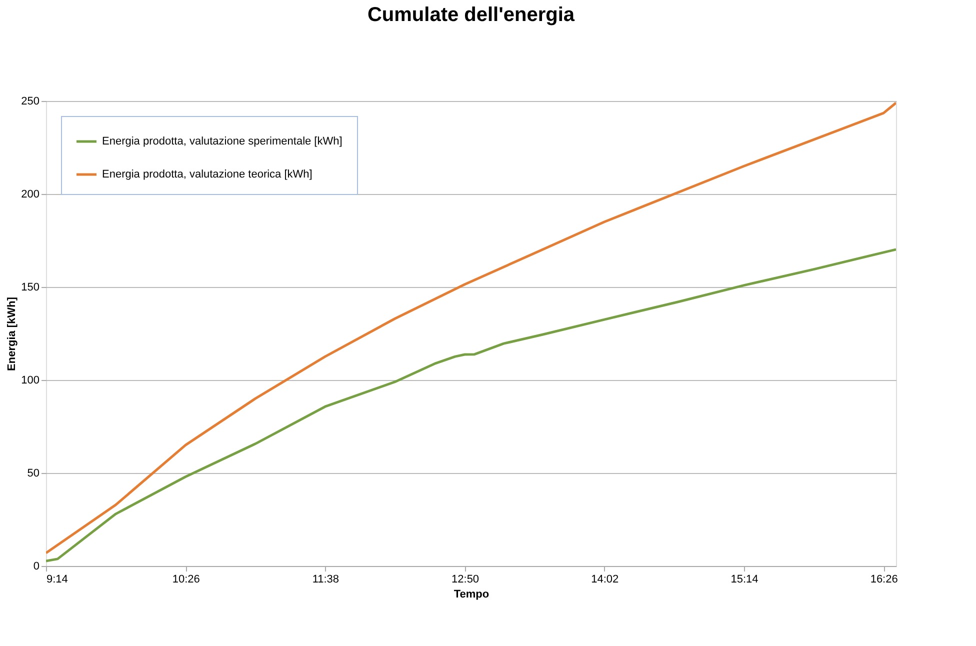 Image resolution: width=976 pixels, height=646 pixels. I want to click on y-axis-title: Energia [kWh], so click(12, 333).